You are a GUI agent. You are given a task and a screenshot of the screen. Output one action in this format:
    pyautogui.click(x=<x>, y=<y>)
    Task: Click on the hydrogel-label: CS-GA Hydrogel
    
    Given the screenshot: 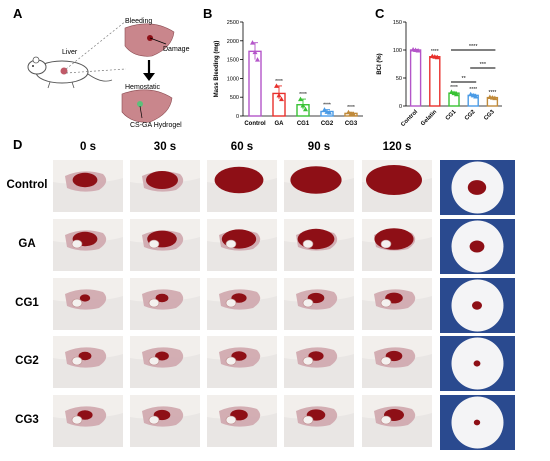 What is the action you would take?
    pyautogui.click(x=156, y=125)
    